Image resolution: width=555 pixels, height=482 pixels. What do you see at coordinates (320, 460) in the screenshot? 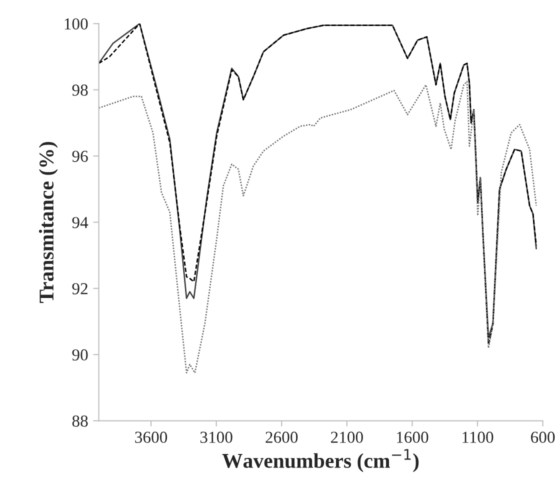
I see `x-axis-title: Wavenumbers (cm$^{−1}$)` at bounding box center [320, 460].